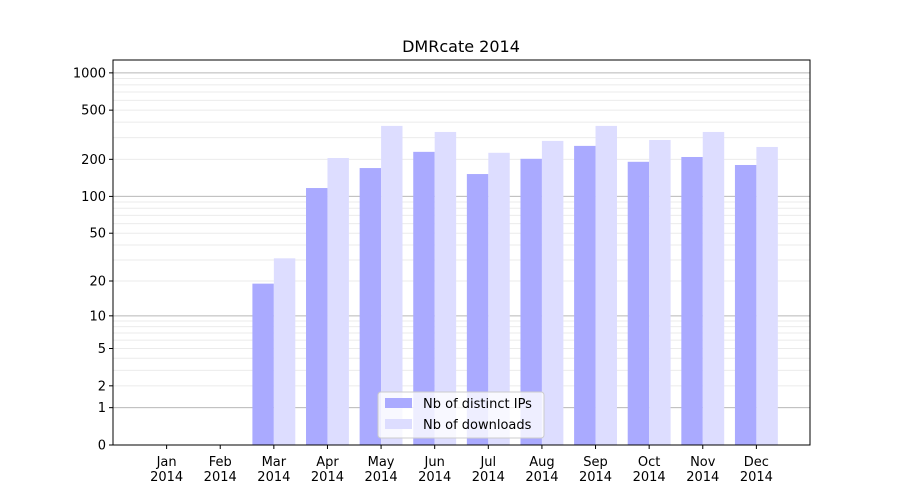 The width and height of the screenshot is (900, 504). What do you see at coordinates (381, 470) in the screenshot?
I see `x-tick-label: May 2014` at bounding box center [381, 470].